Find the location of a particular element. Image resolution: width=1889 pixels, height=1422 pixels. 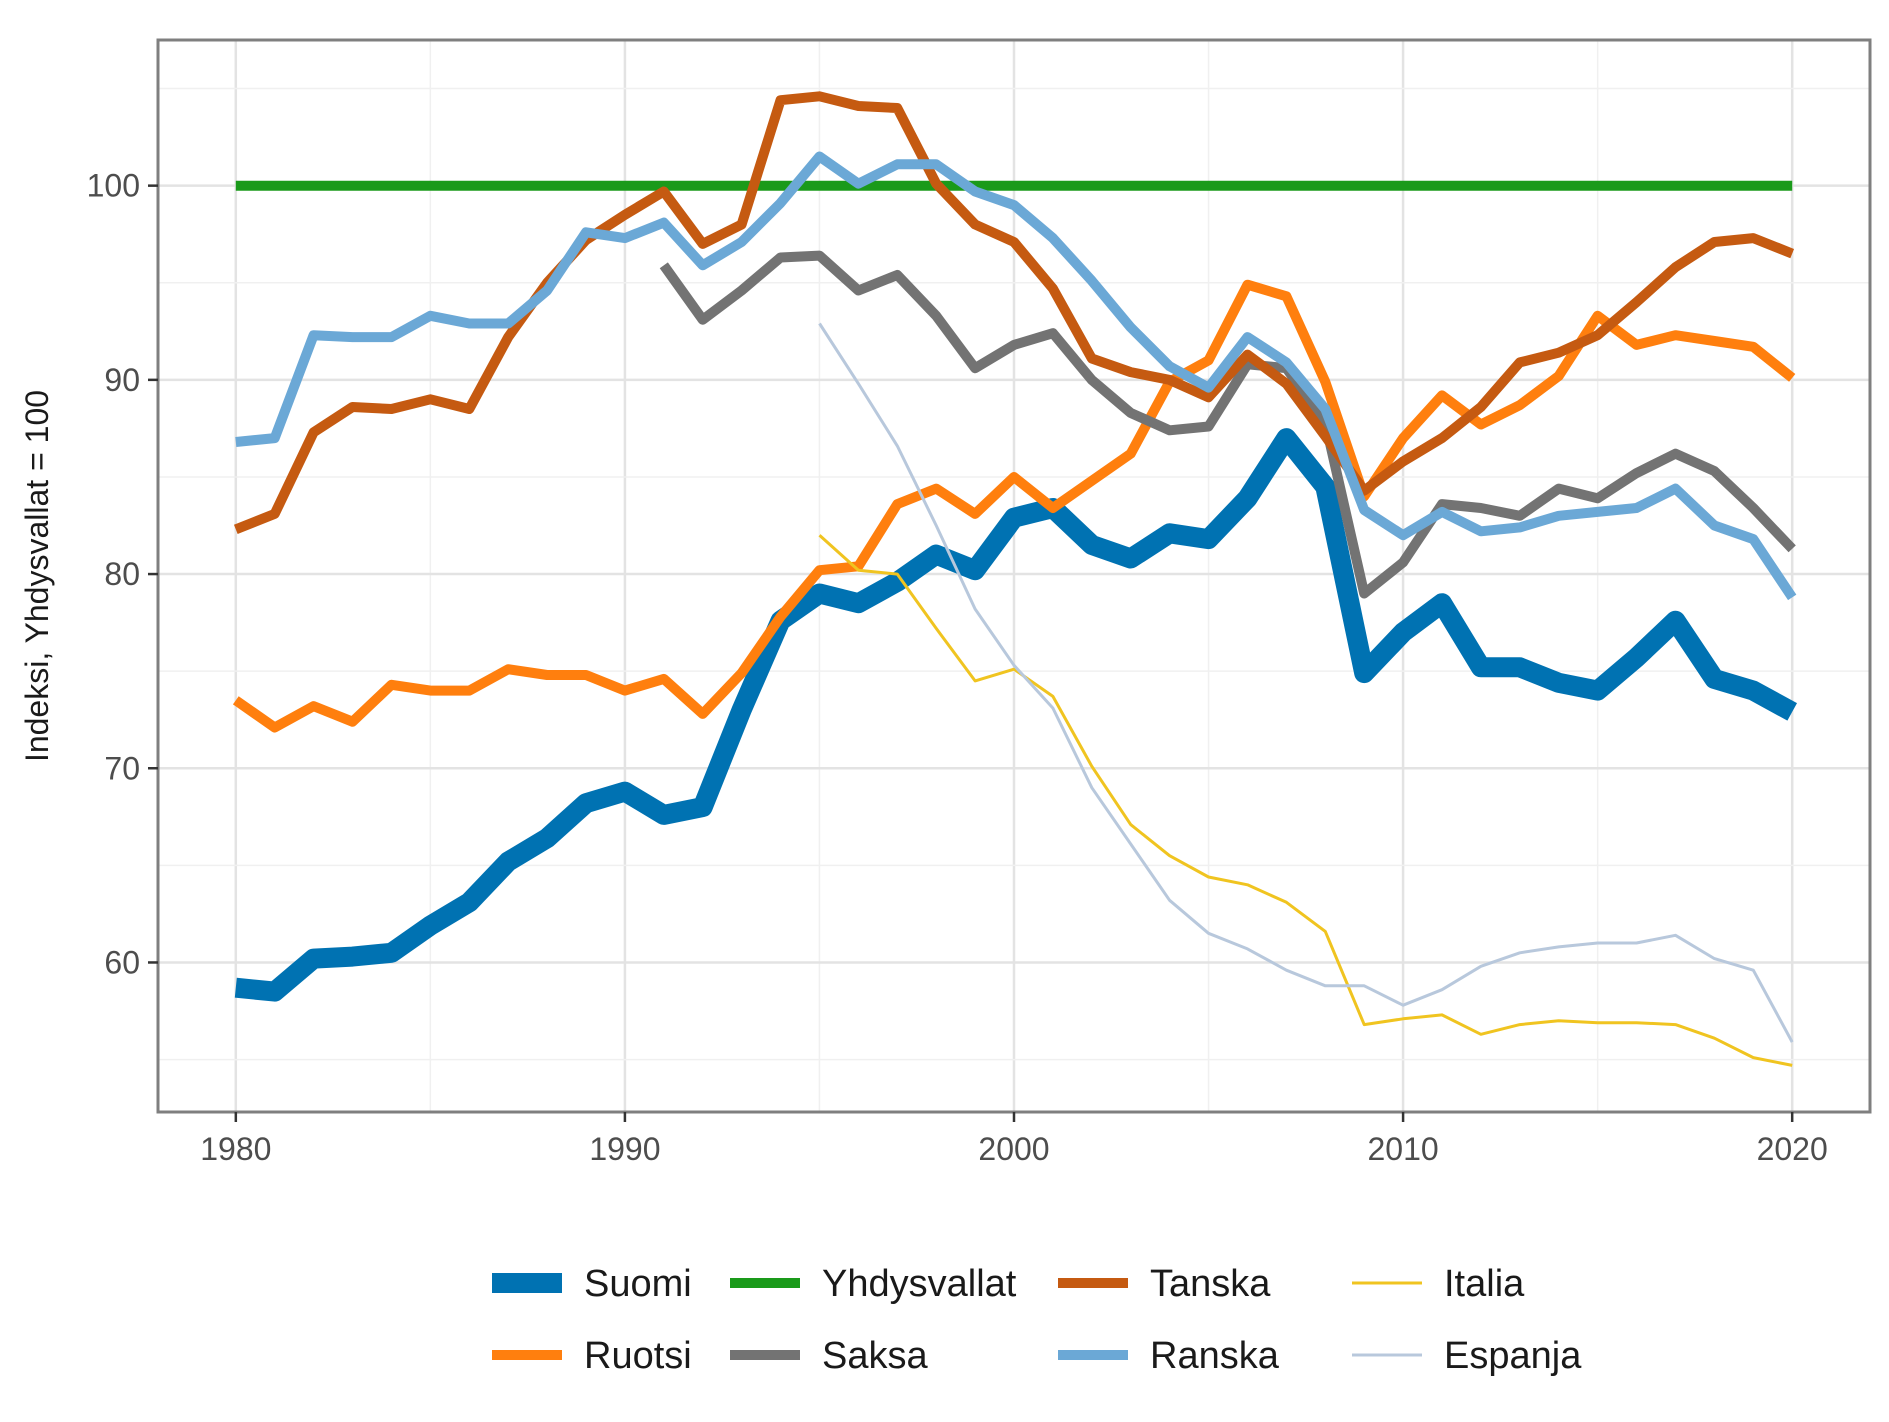

legend-label: Suomi is located at coordinates (638, 1284).